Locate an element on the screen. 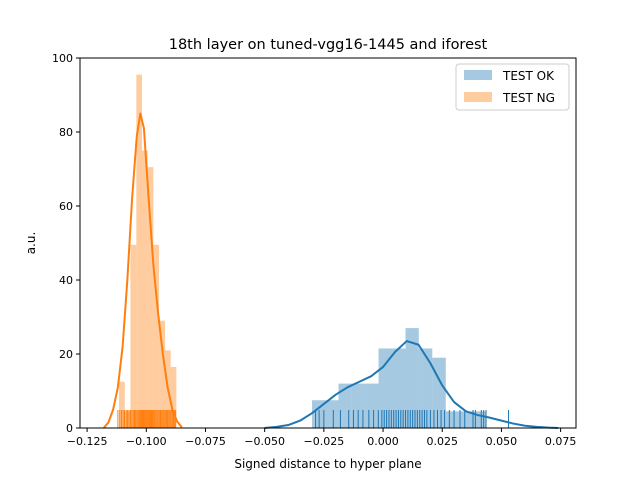 The image size is (640, 480). y-tick-label: 100 is located at coordinates (62, 58).